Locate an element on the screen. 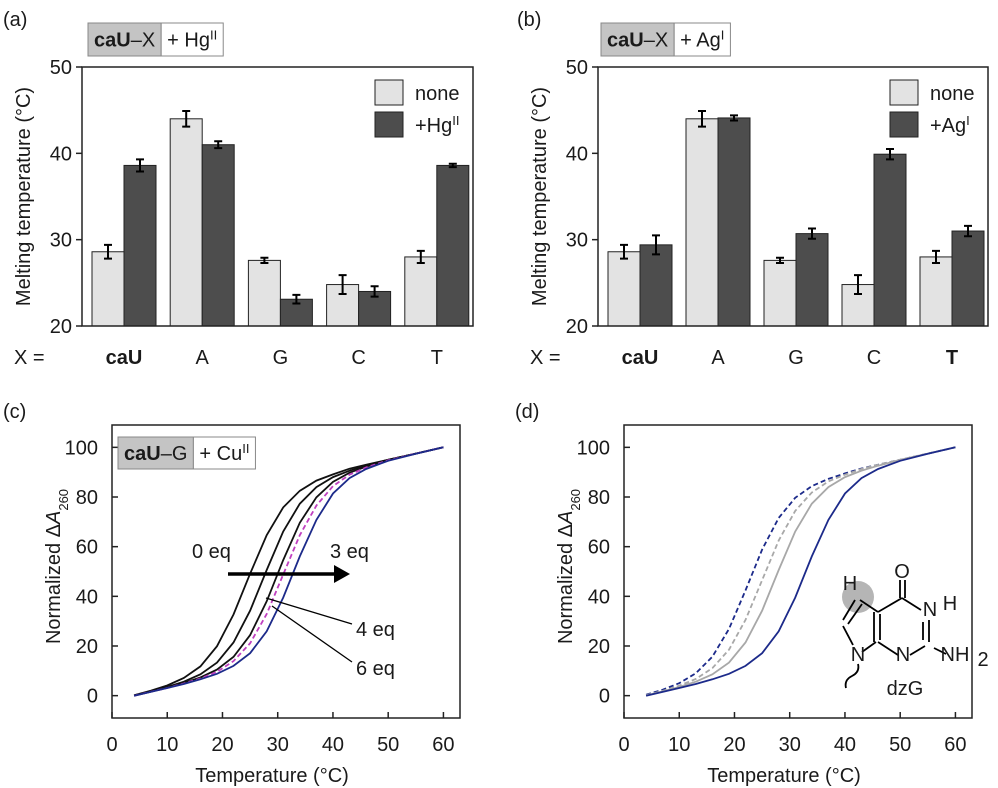  label-box-shade is located at coordinates (124, 39).